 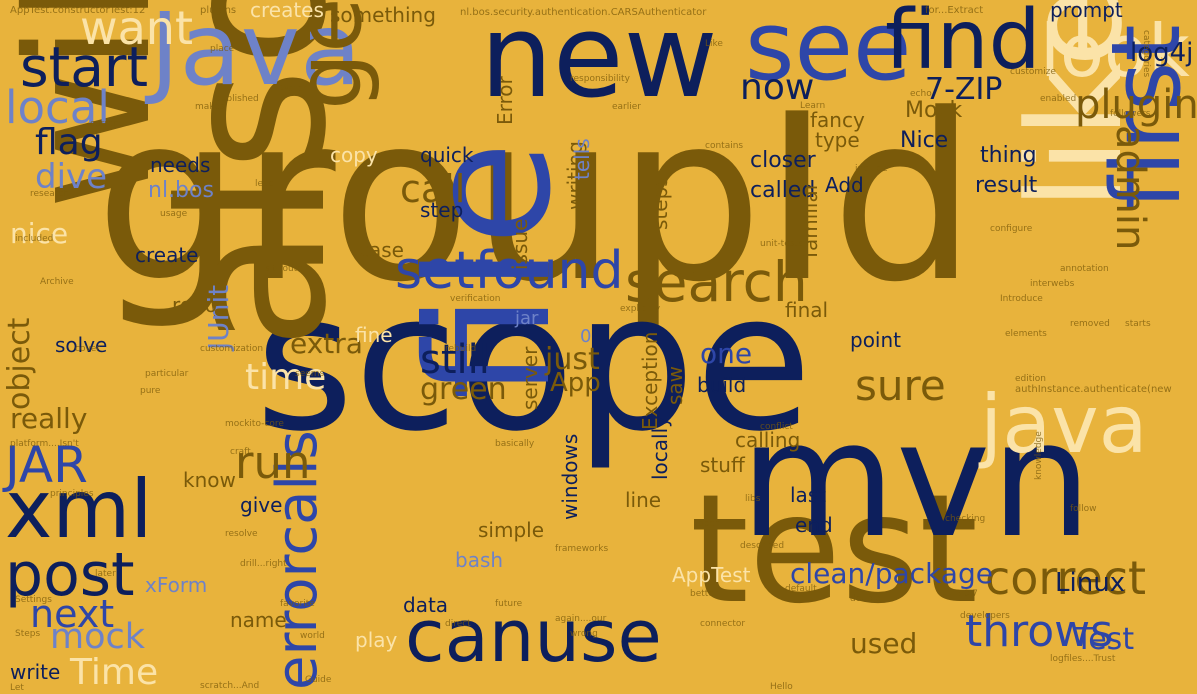 I want to click on word-checking: checking, so click(x=965, y=519).